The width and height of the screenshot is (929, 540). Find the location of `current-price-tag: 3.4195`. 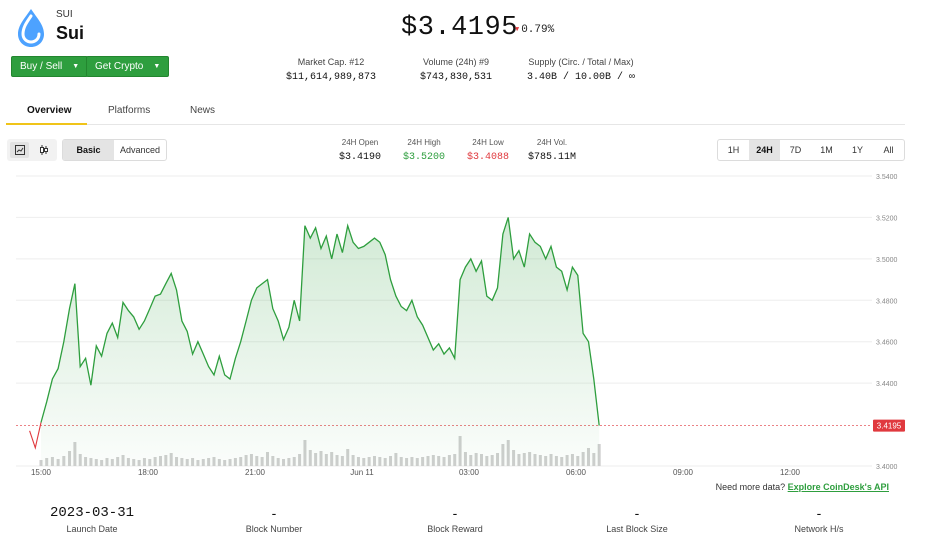

current-price-tag: 3.4195 is located at coordinates (889, 425).